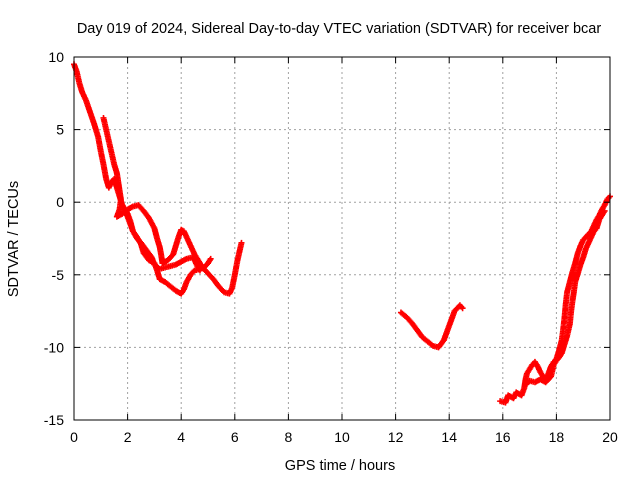 The image size is (640, 480). What do you see at coordinates (54, 420) in the screenshot?
I see `y-tick-label: -15` at bounding box center [54, 420].